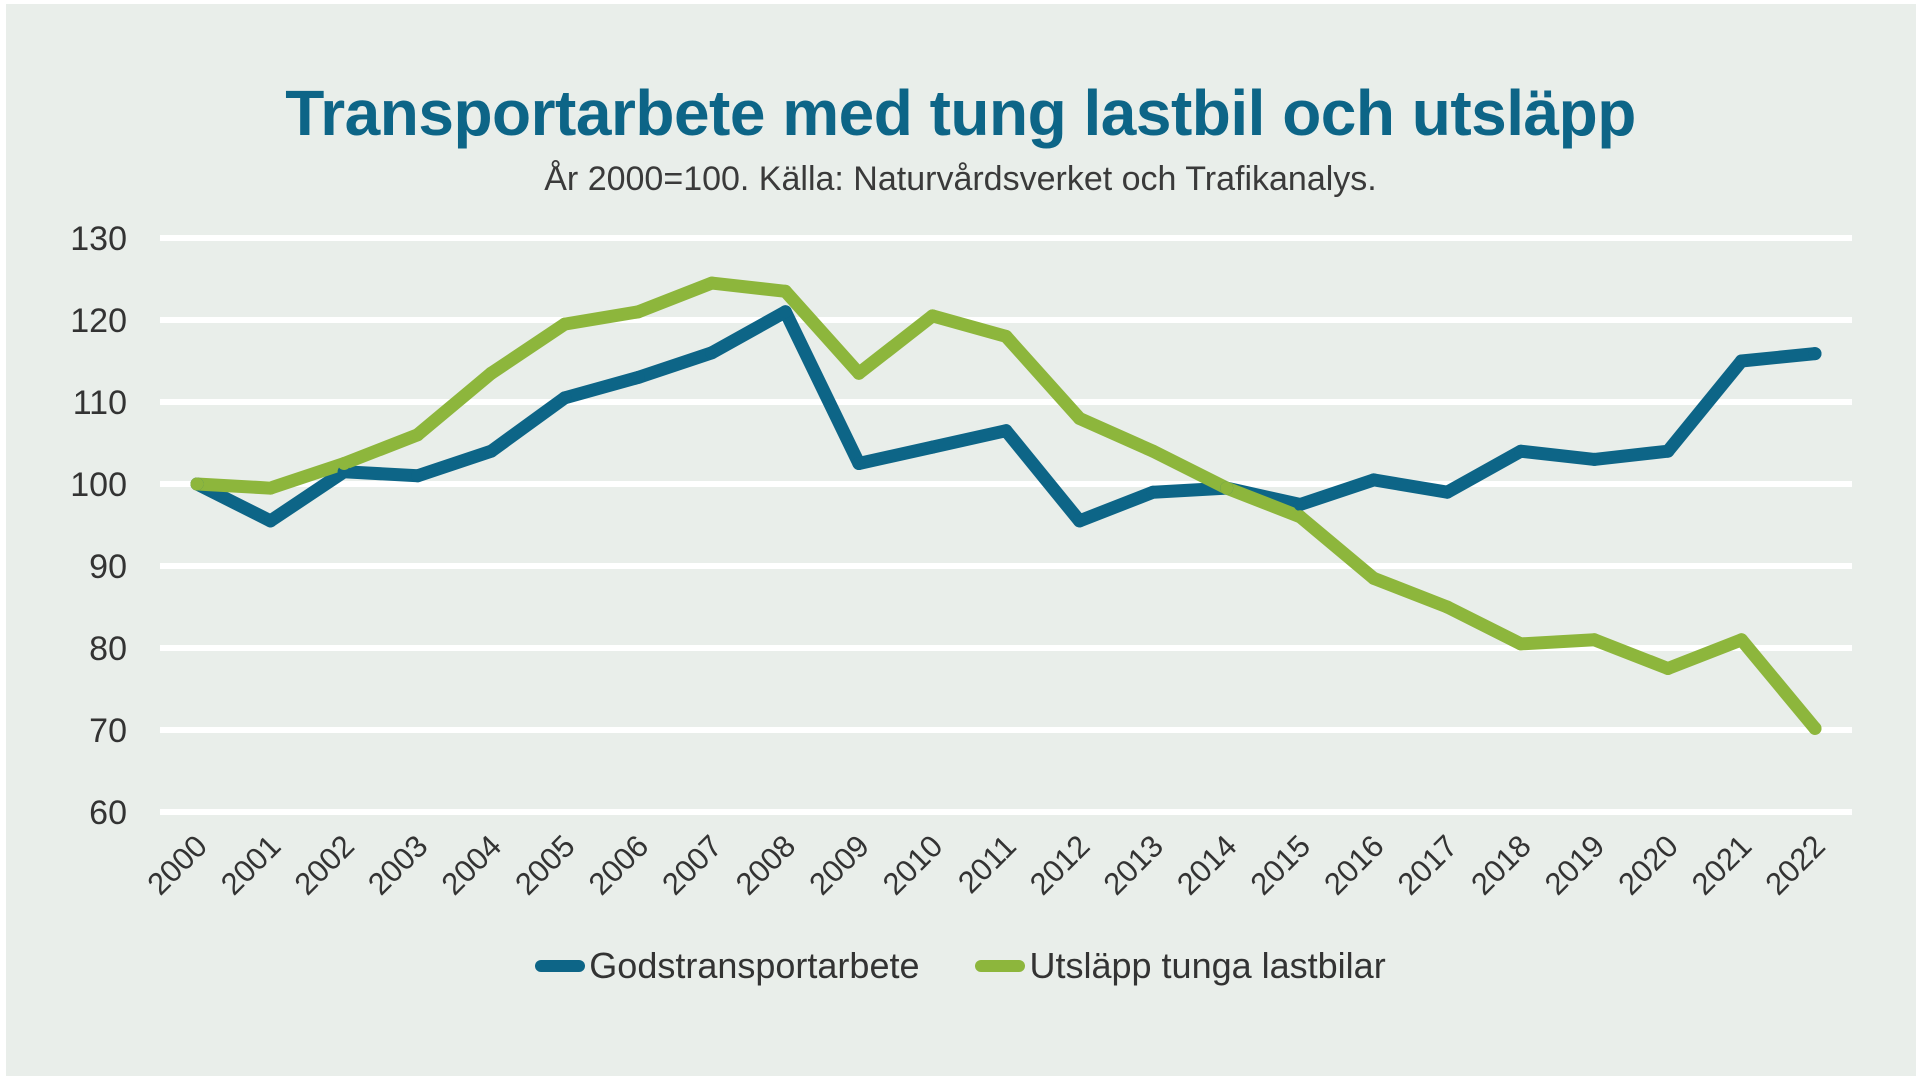 The width and height of the screenshot is (1921, 1080). Describe the element at coordinates (98, 321) in the screenshot. I see `y-tick-label: 120` at that location.